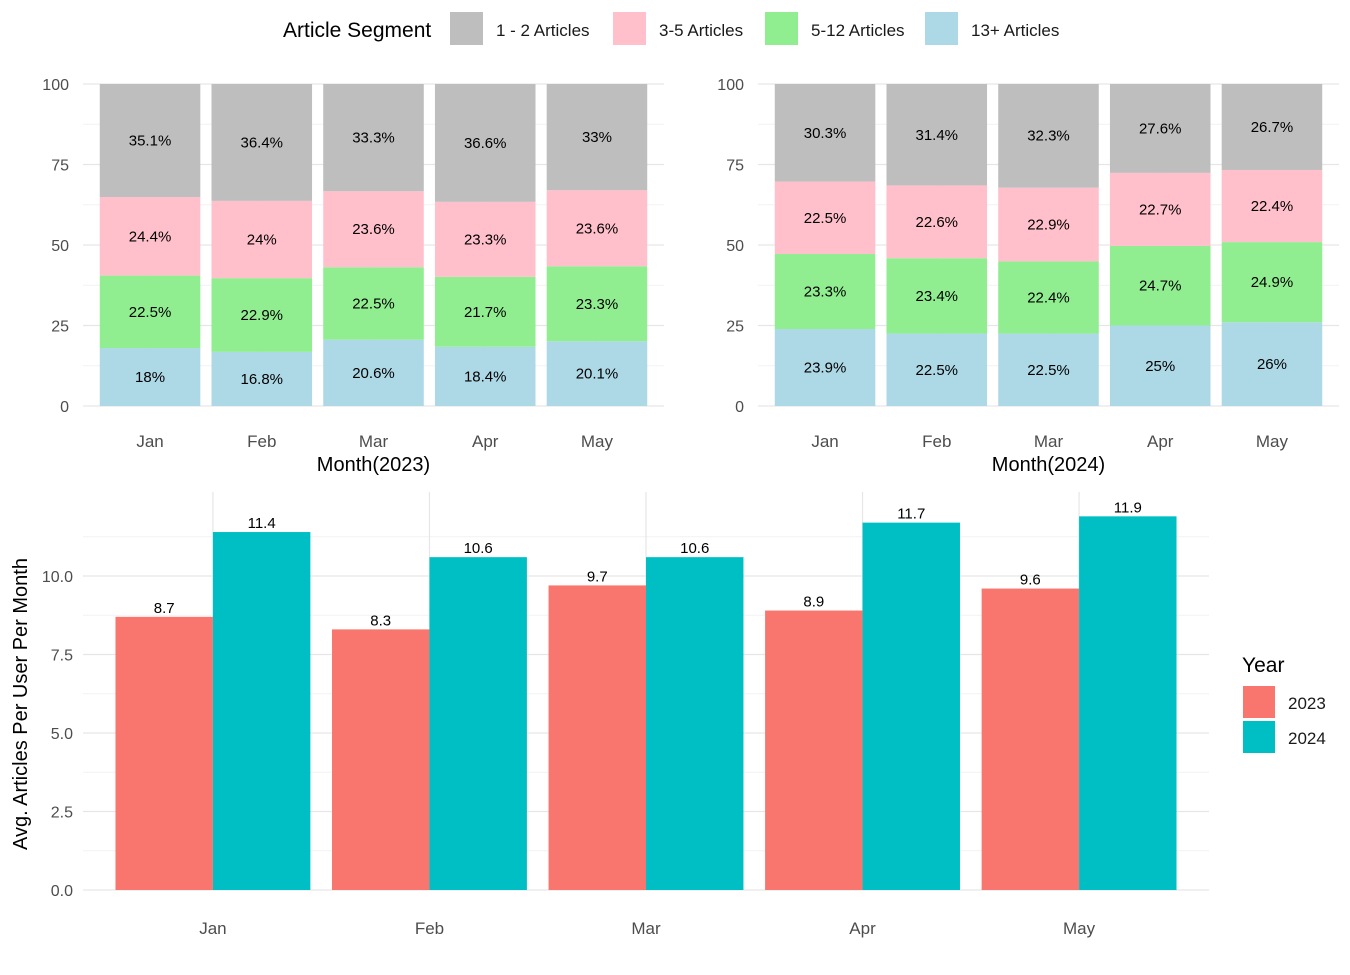 The height and width of the screenshot is (975, 1350). Describe the element at coordinates (21, 704) in the screenshot. I see `y-axis-title: Avg. Articles Per User Per Month` at that location.